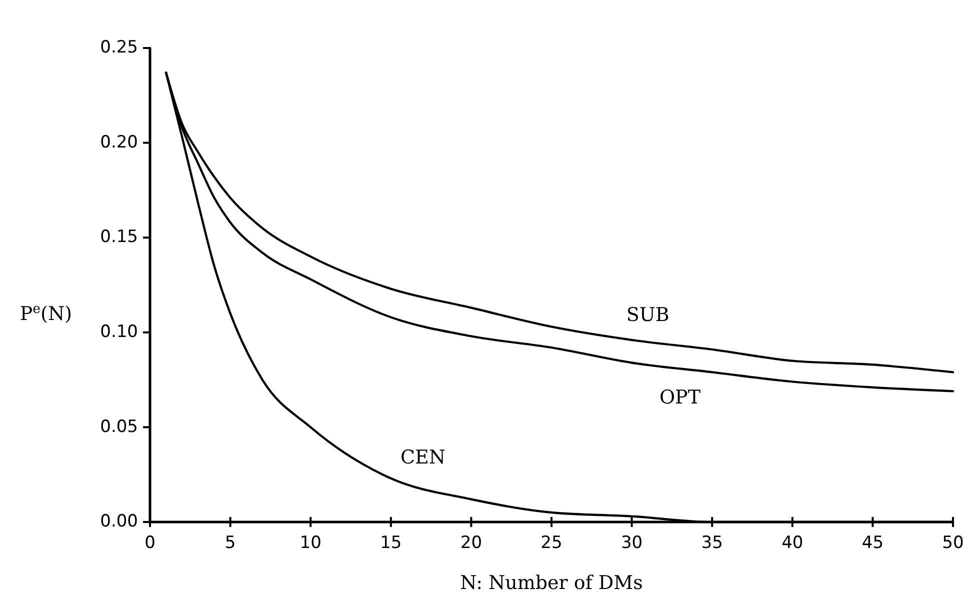 The image size is (971, 611). Describe the element at coordinates (712, 543) in the screenshot. I see `x-tick-label: 35` at that location.